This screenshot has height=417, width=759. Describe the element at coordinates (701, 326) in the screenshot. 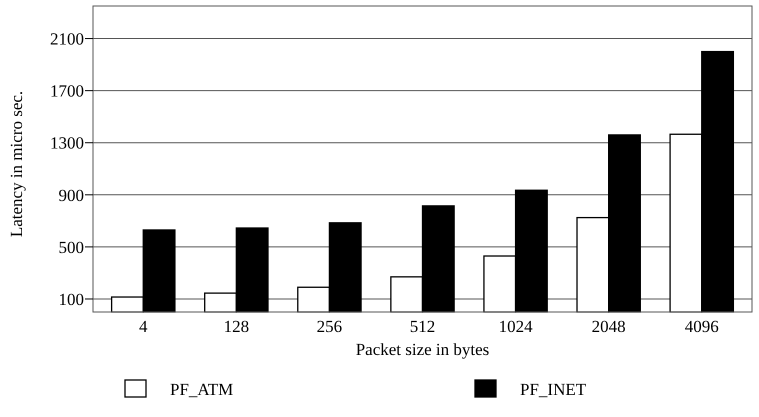

I see `x-tick-label: 4096` at that location.